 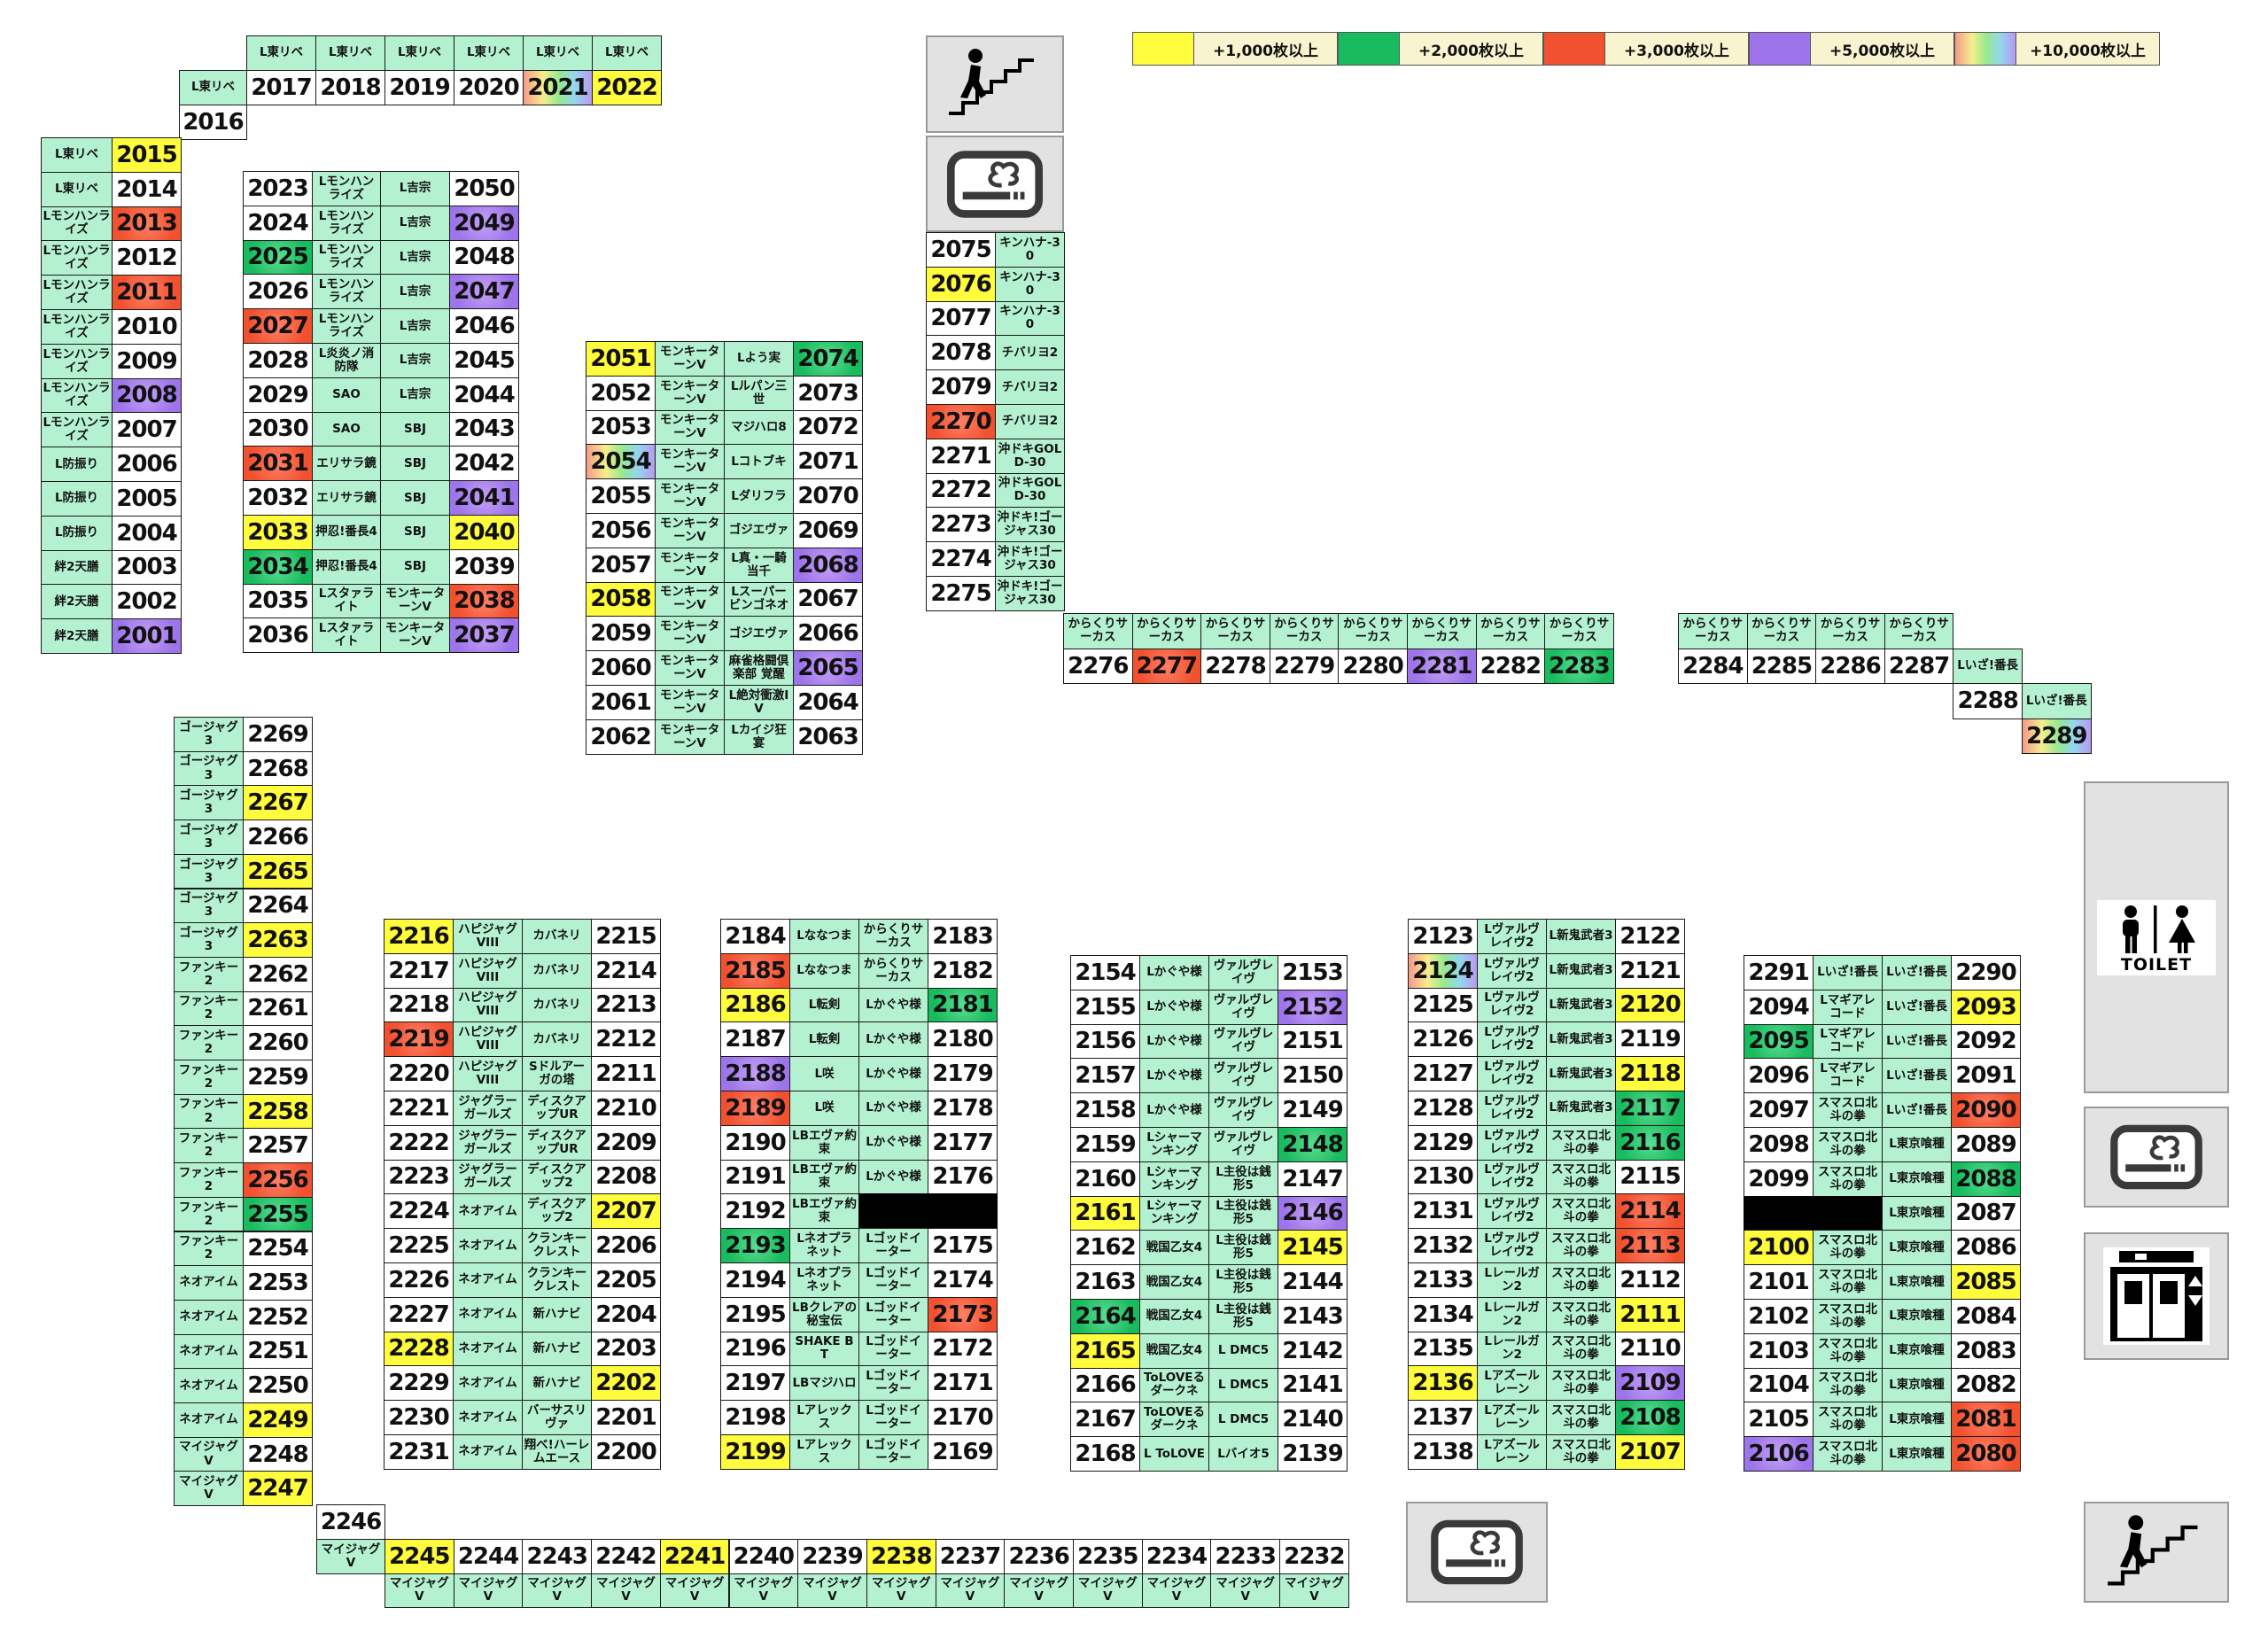 I want to click on machine-number-2288: 2288, so click(x=1988, y=701).